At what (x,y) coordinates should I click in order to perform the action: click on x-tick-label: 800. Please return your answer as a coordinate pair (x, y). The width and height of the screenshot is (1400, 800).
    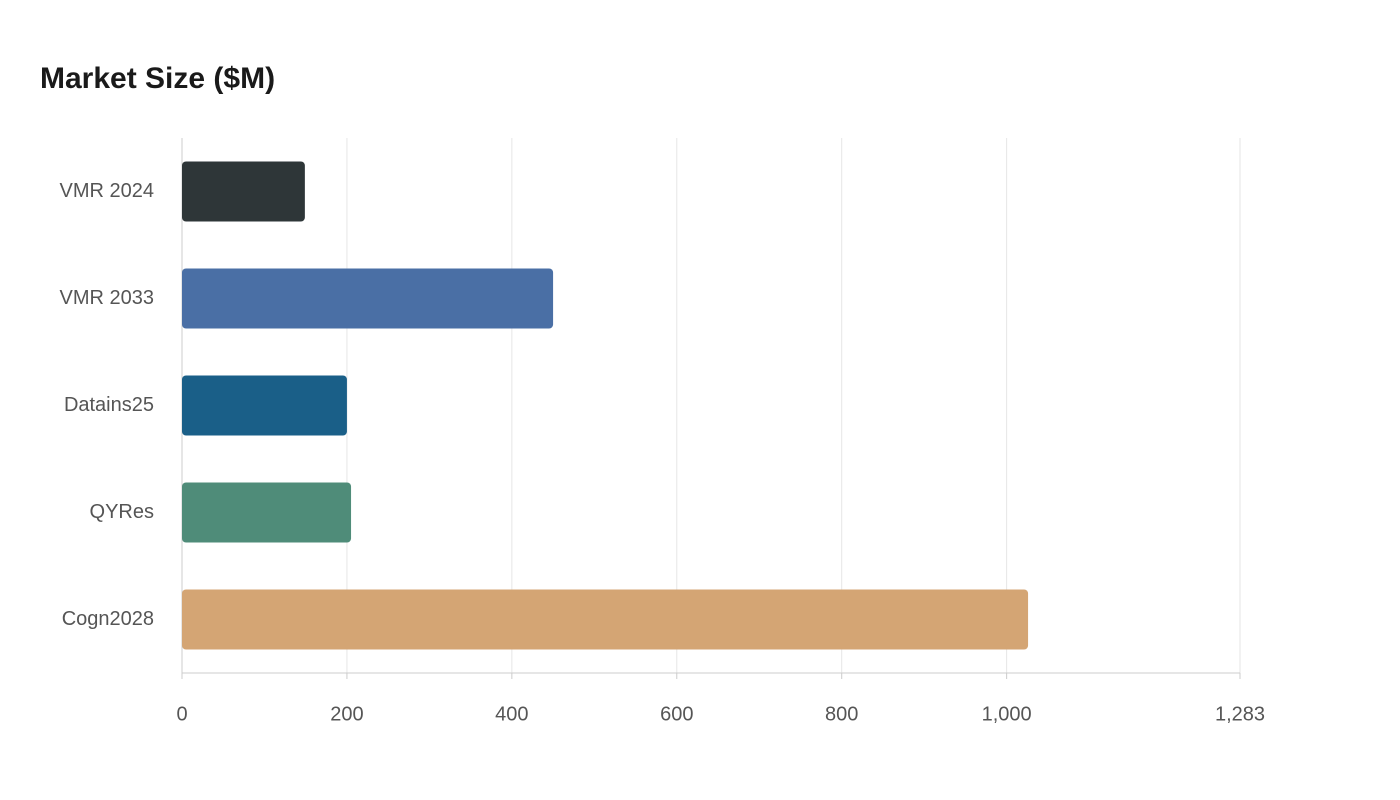
    Looking at the image, I should click on (841, 714).